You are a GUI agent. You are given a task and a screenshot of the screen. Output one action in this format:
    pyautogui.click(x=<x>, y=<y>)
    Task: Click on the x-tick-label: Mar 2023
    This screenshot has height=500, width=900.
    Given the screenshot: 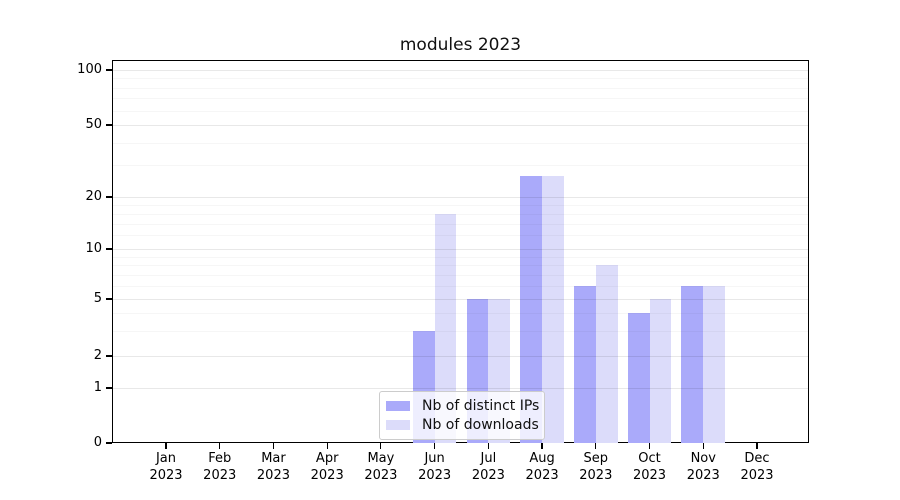 What is the action you would take?
    pyautogui.click(x=273, y=467)
    